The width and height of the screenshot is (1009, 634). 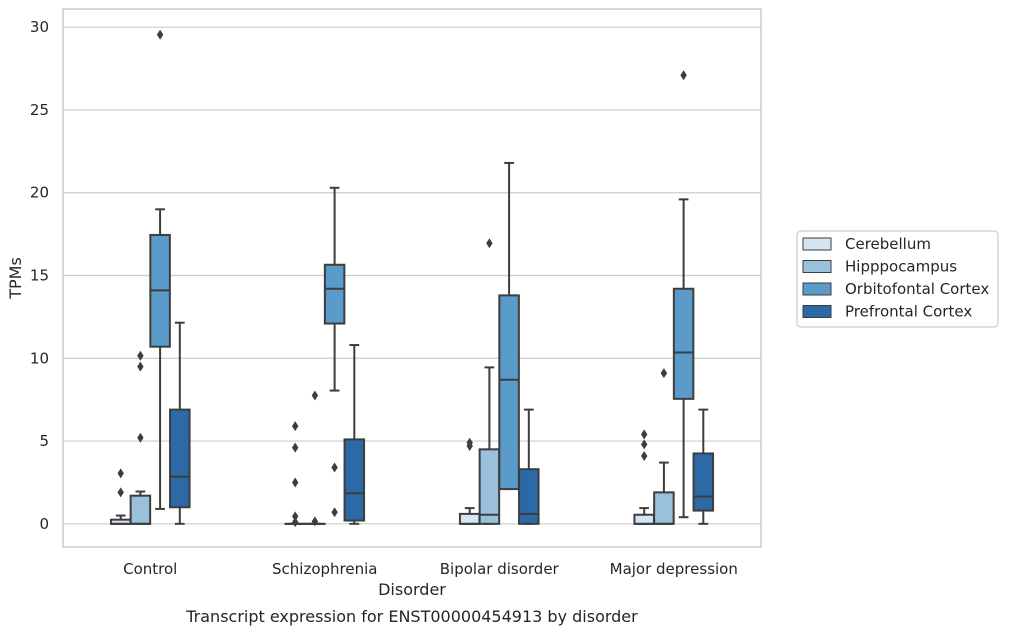 What do you see at coordinates (44, 441) in the screenshot?
I see `y-tick-label: 5` at bounding box center [44, 441].